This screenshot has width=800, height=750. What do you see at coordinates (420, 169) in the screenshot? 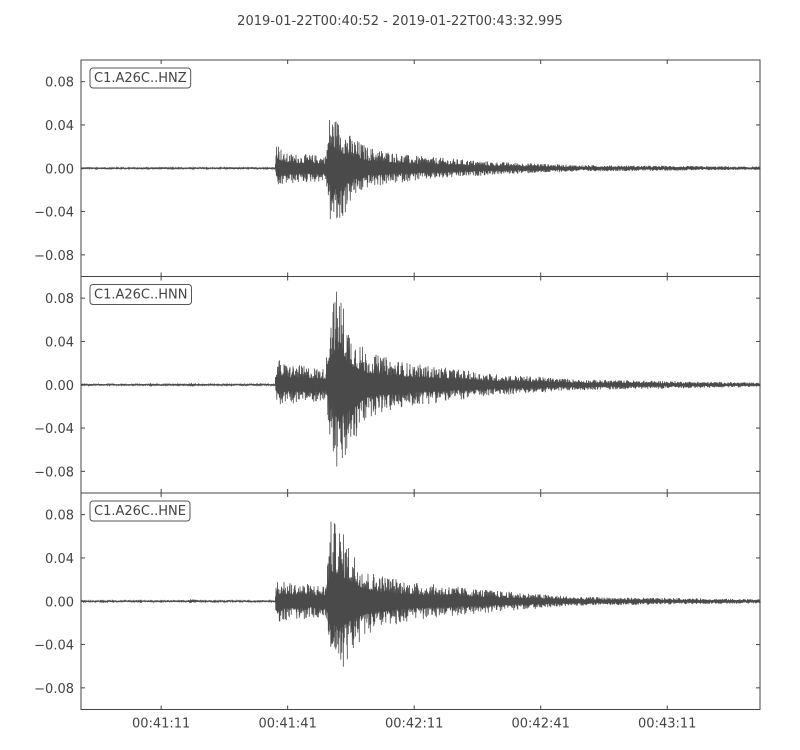
I see `waveform-line` at bounding box center [420, 169].